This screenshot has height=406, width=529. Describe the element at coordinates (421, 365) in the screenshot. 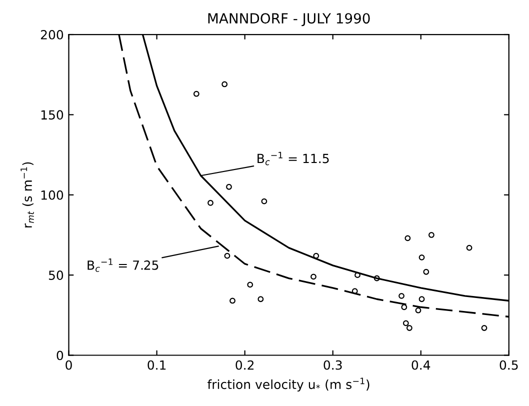

I see `x-tick-label: 0.4` at that location.